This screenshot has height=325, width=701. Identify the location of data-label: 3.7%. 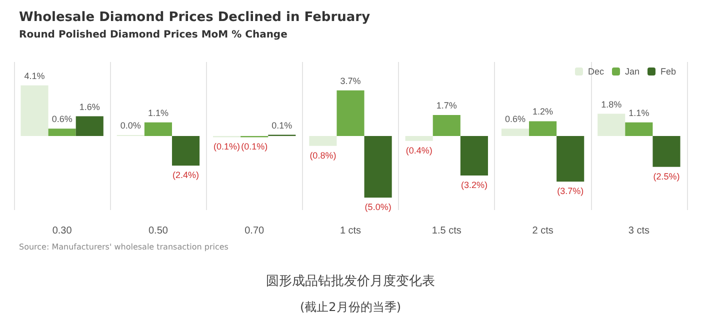
(350, 81).